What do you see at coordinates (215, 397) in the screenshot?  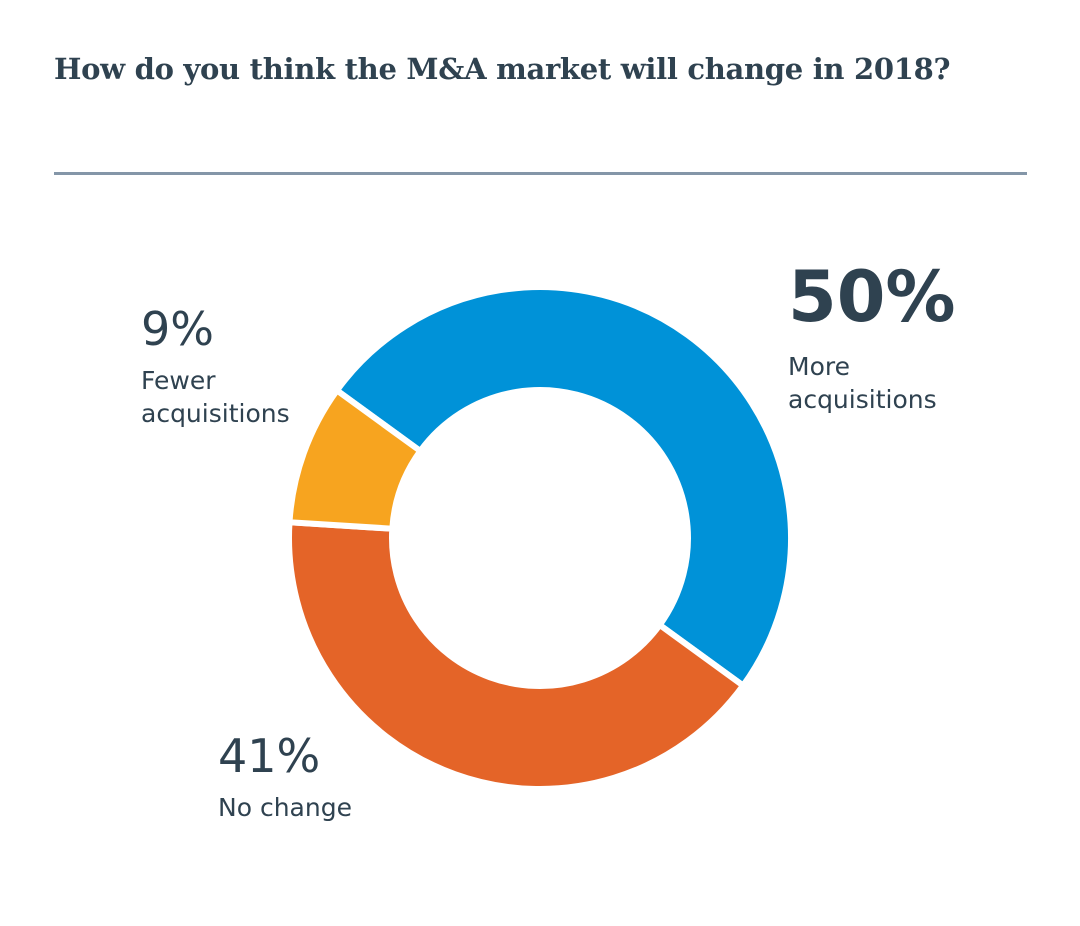 I see `category-label-fewer-acquisitions: Fewer acquisitions` at bounding box center [215, 397].